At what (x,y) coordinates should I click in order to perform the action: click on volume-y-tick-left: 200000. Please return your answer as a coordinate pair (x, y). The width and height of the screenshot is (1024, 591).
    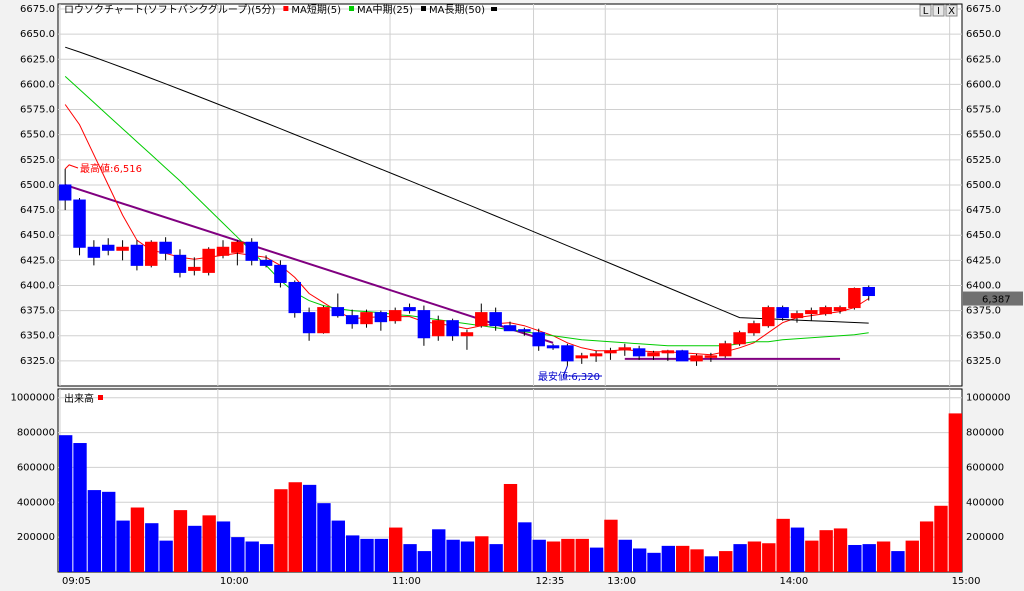
    Looking at the image, I should click on (36, 537).